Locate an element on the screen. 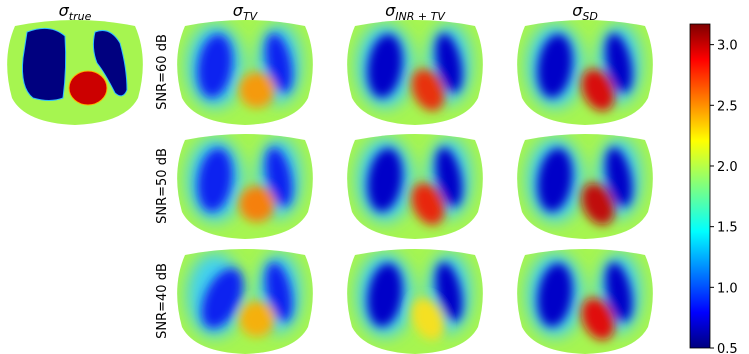 This screenshot has height=354, width=749. row-label: SNR=40 dB is located at coordinates (162, 301).